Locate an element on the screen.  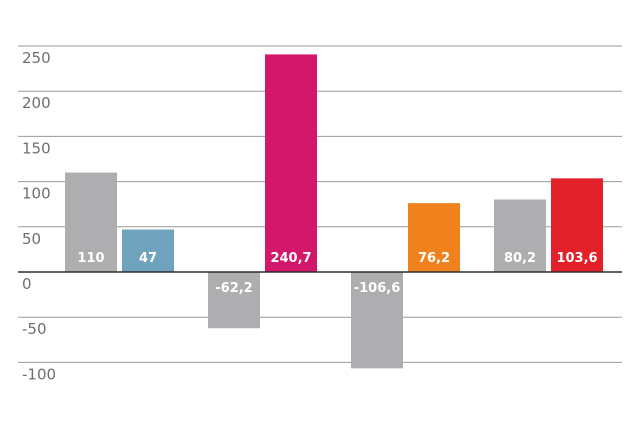
tick-label-layer: 250 200 150 100 50 0 -50 -100 is located at coordinates (39, 216).